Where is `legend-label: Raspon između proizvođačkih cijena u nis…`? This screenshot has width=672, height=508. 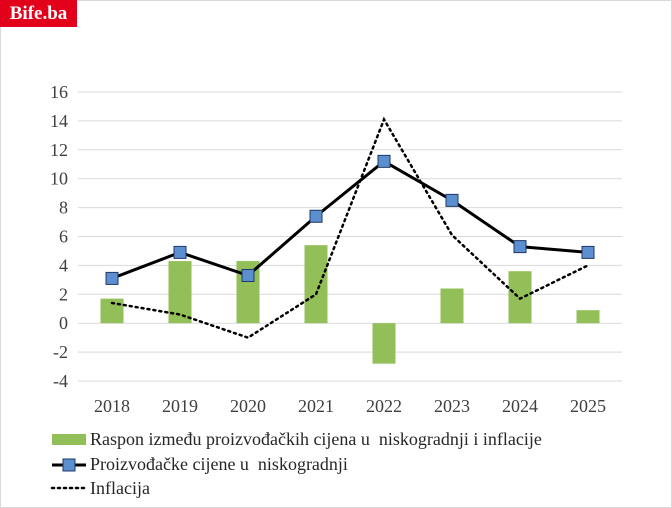 legend-label: Raspon između proizvođačkih cijena u nis… is located at coordinates (316, 439).